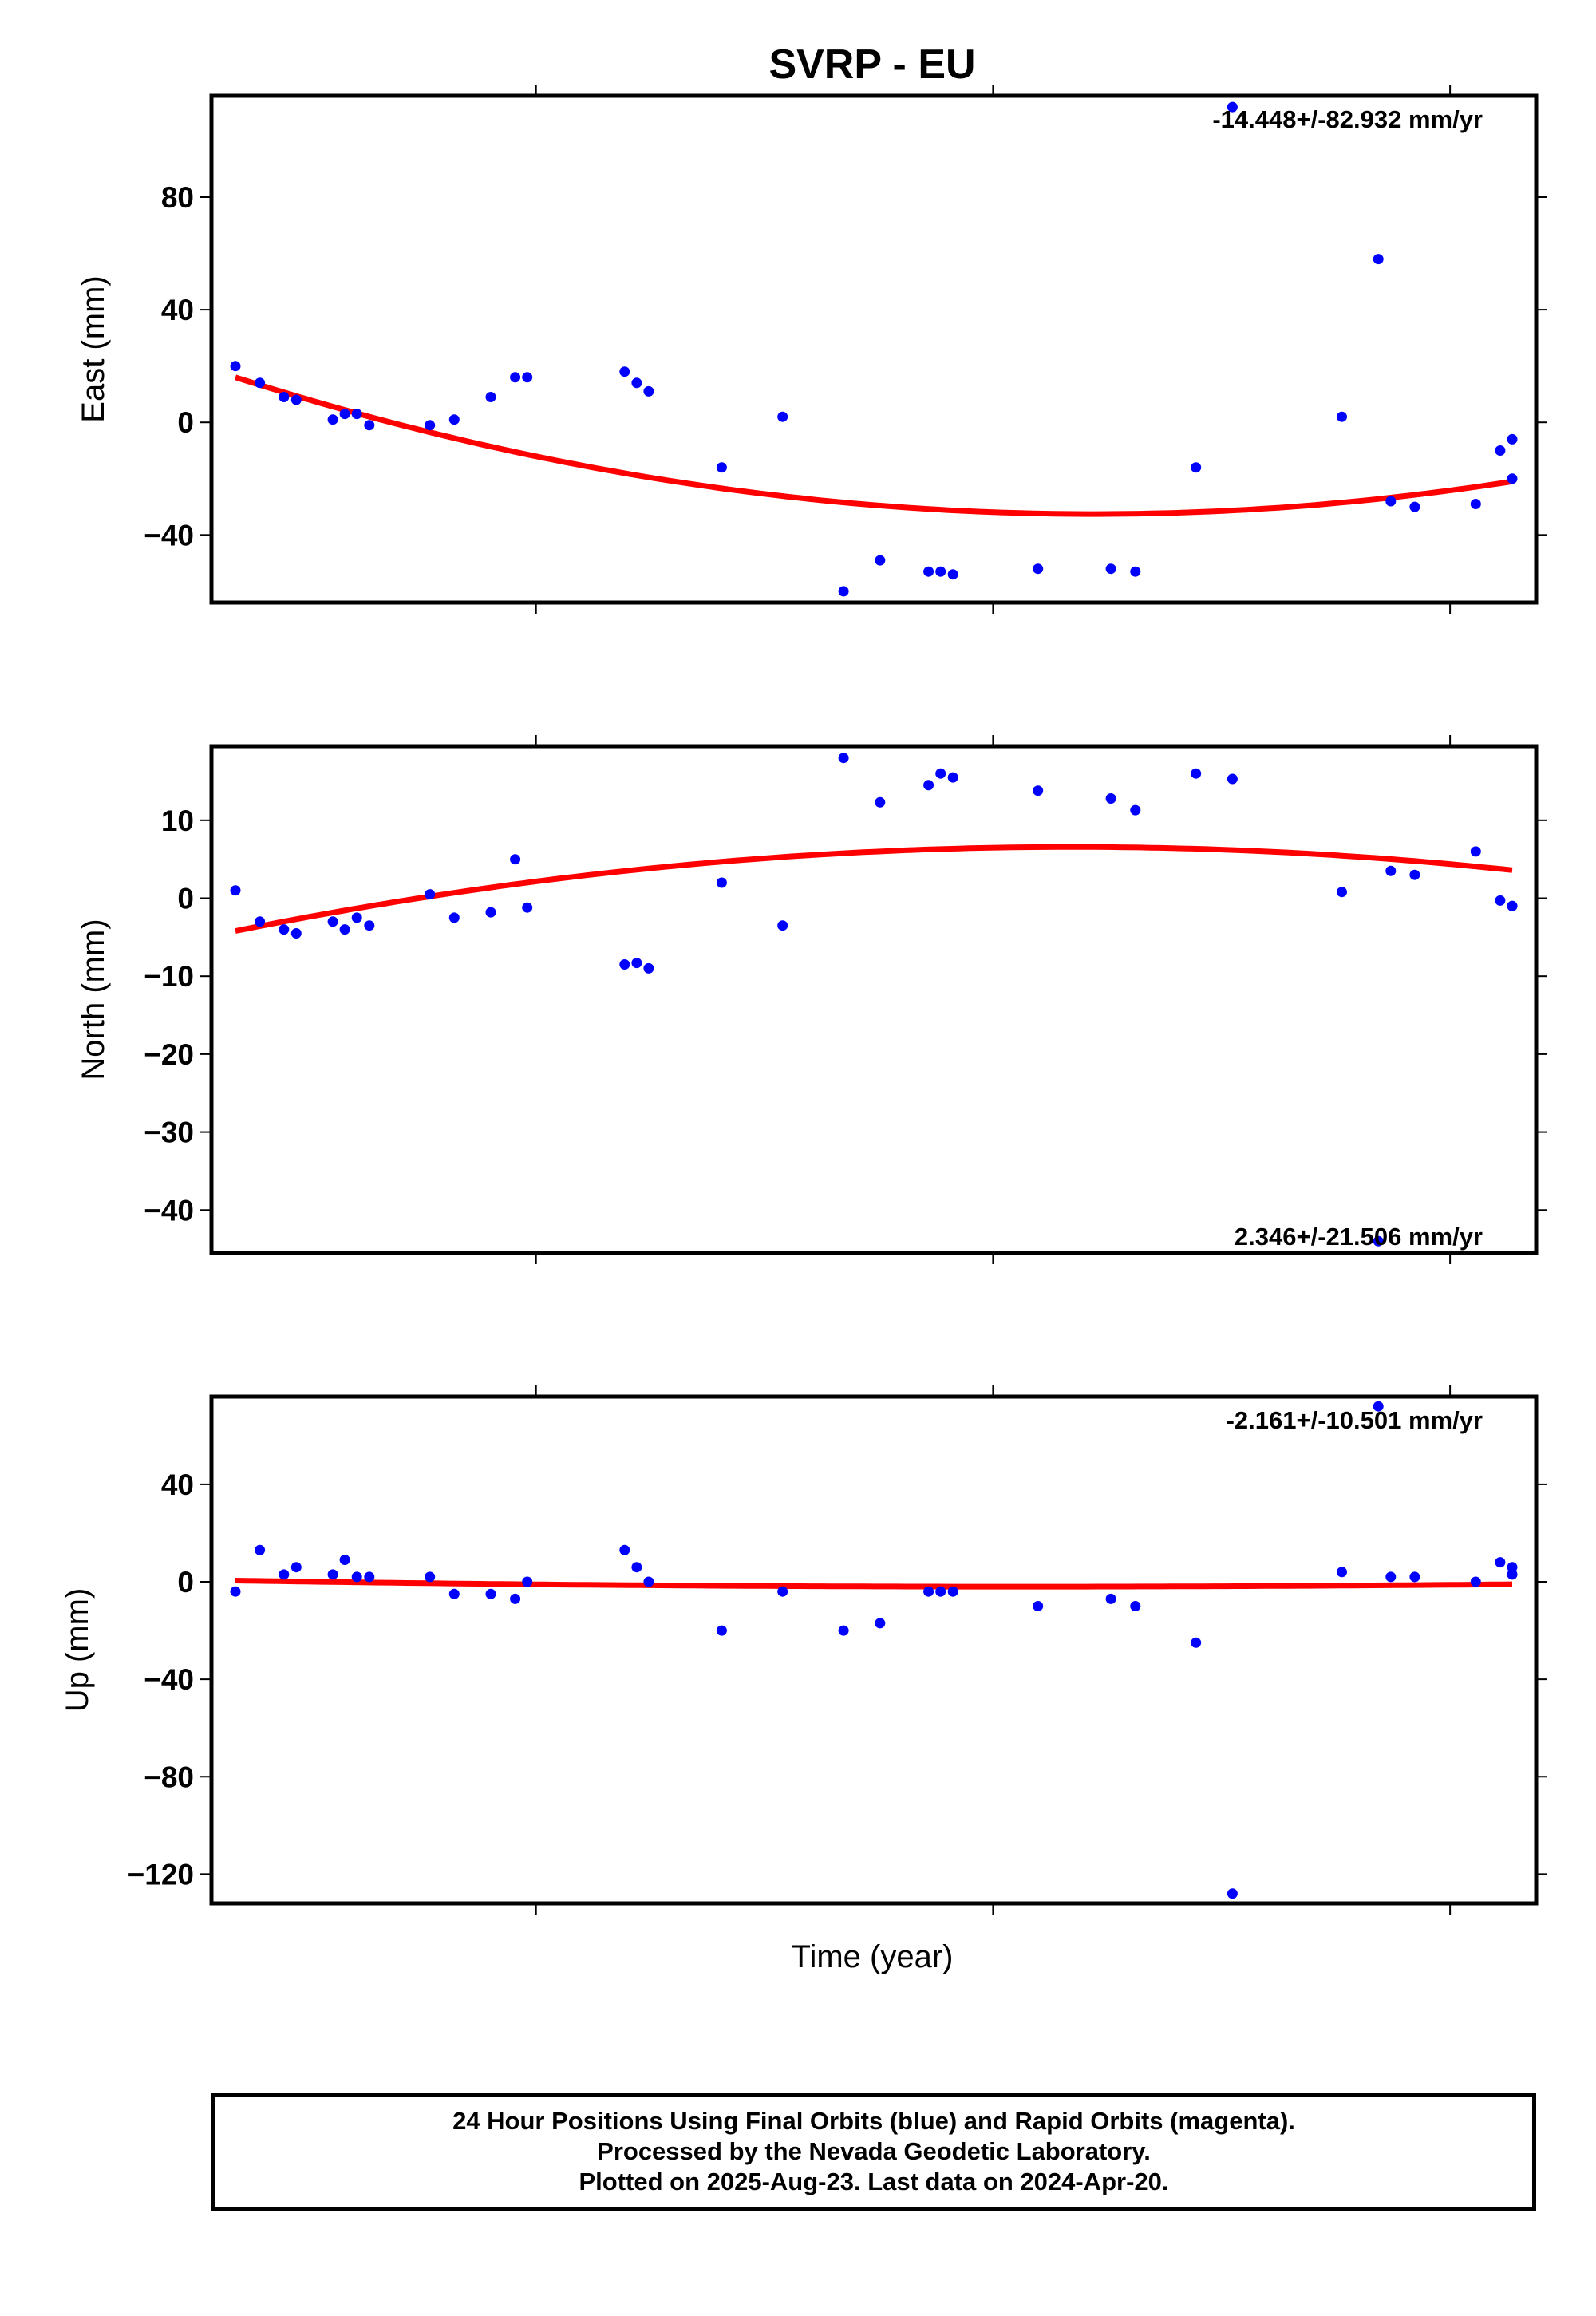  I want to click on y-tick-label: −120, so click(161, 1874).